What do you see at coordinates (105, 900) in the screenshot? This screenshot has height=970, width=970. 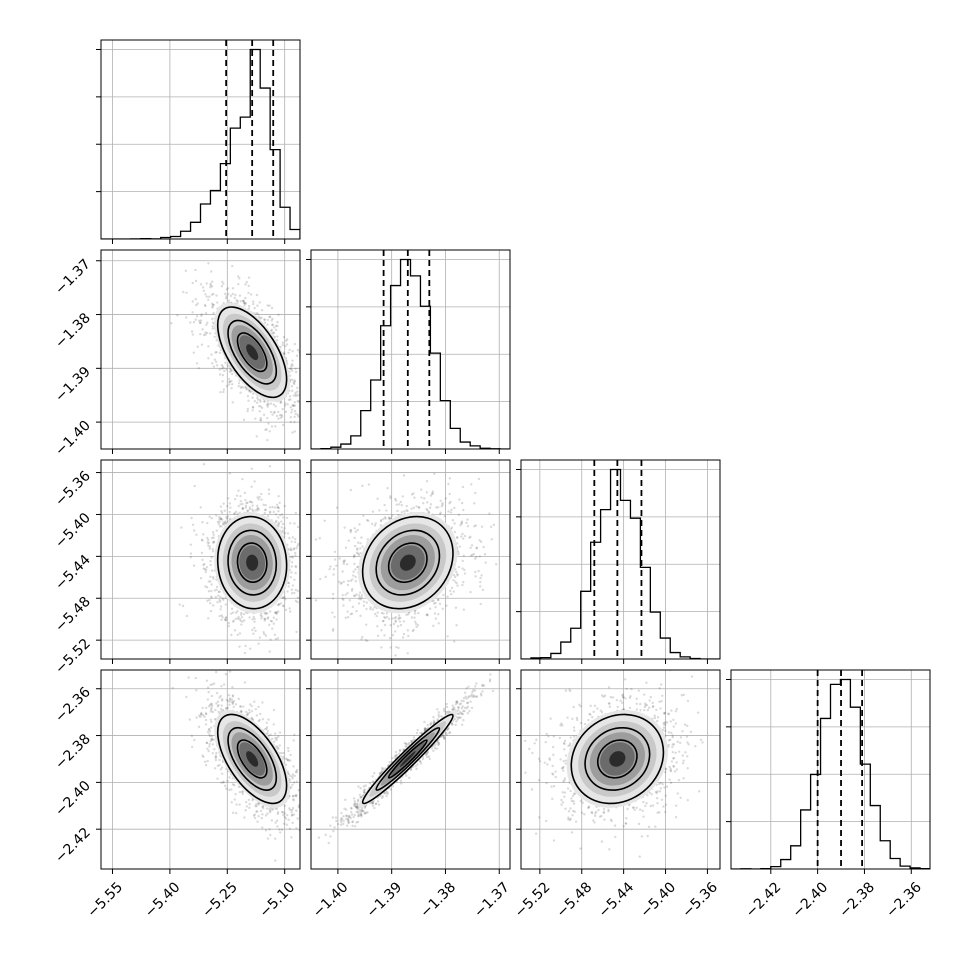 I see `x-tick-label-0-0: −5.55` at bounding box center [105, 900].